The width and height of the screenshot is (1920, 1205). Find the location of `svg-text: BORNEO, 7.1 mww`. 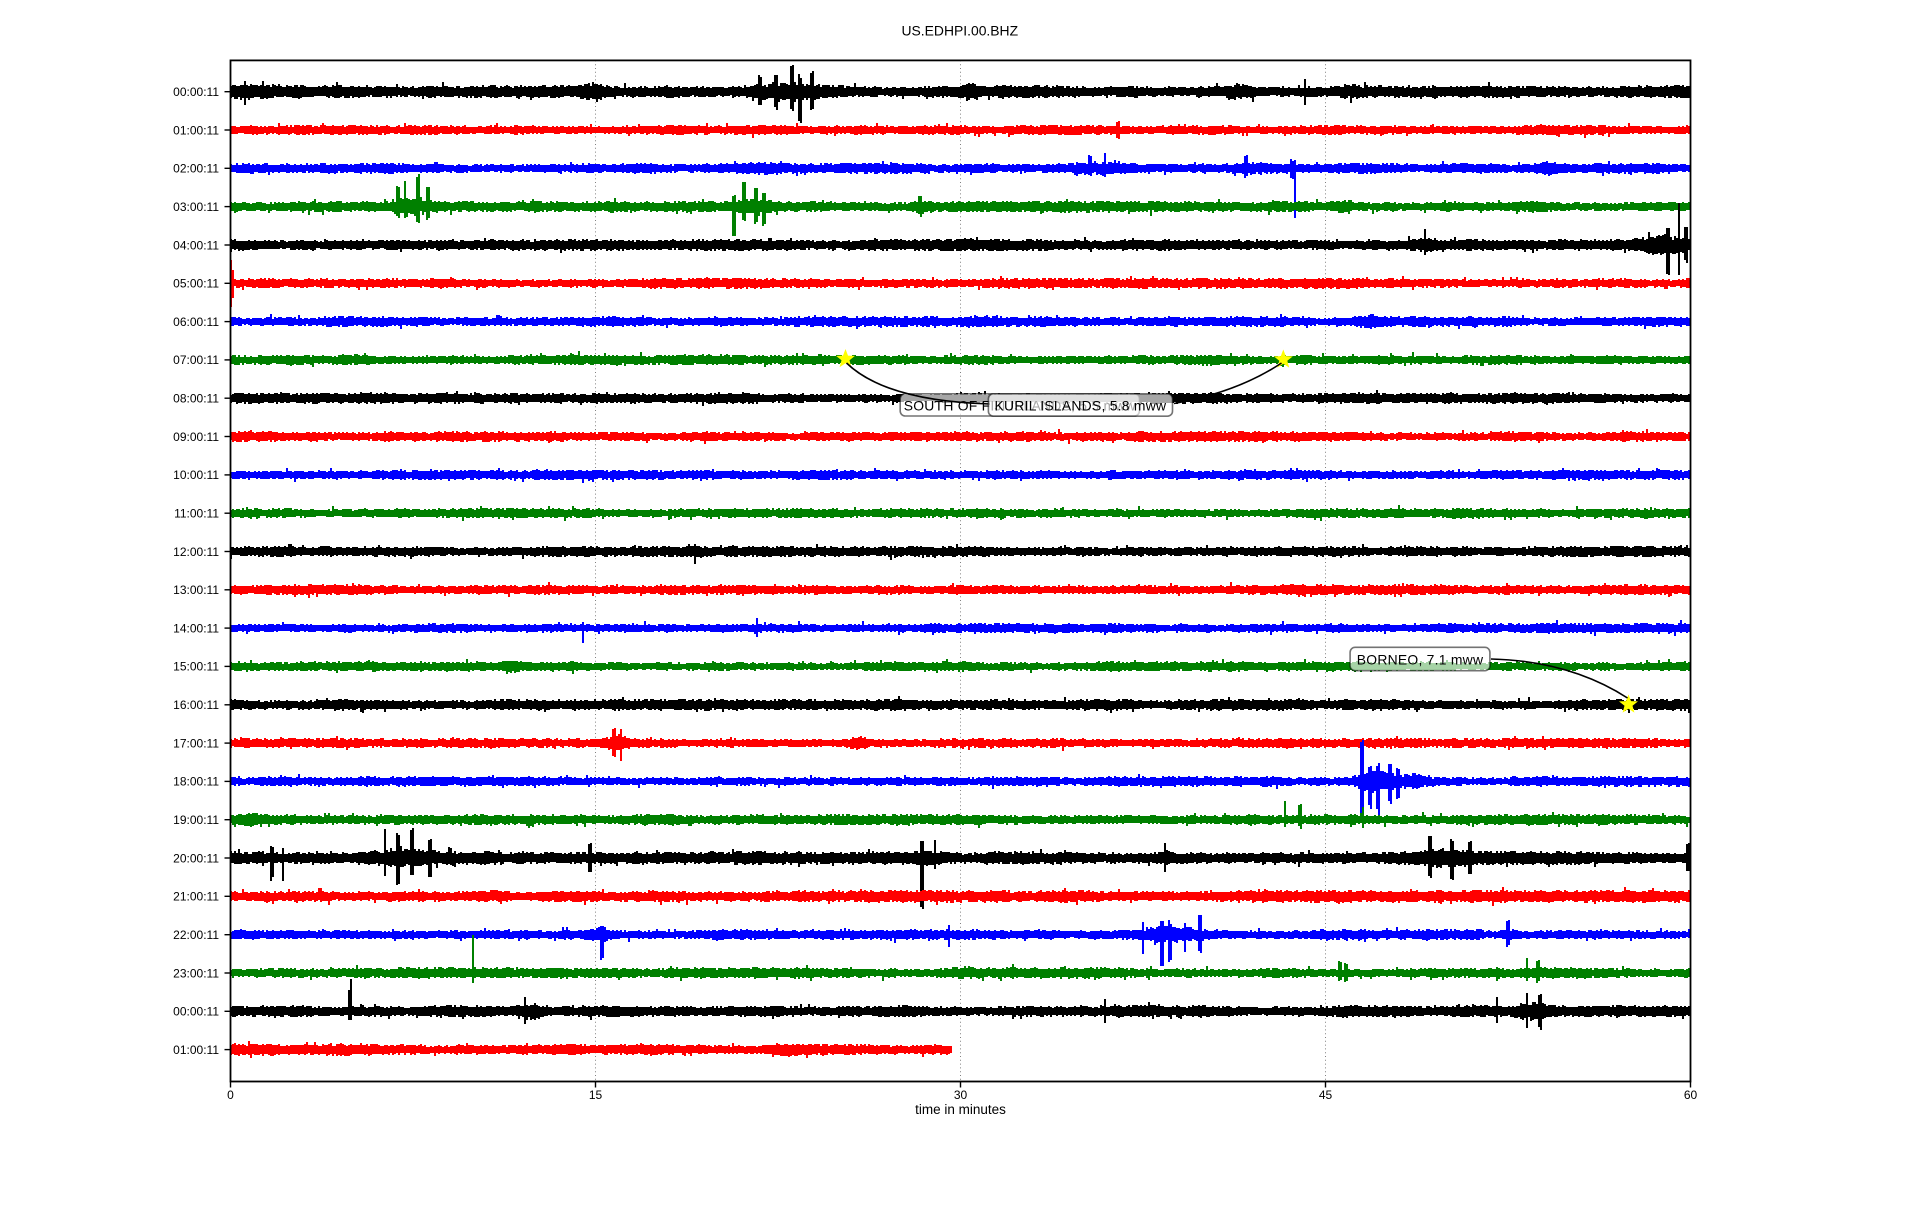

svg-text: BORNEO, 7.1 mww is located at coordinates (1420, 660).